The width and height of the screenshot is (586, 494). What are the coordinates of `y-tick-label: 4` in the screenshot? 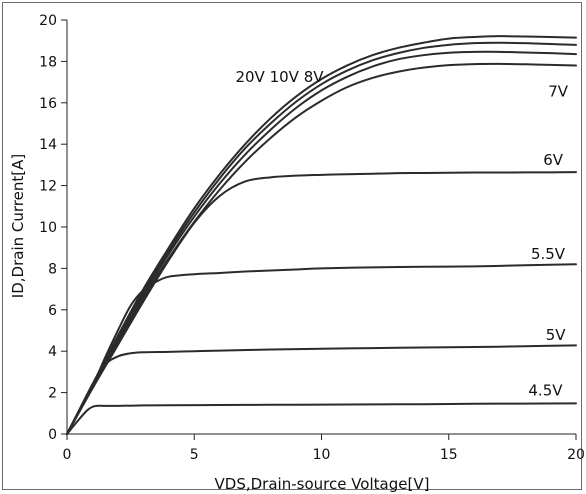 It's located at (52, 352).